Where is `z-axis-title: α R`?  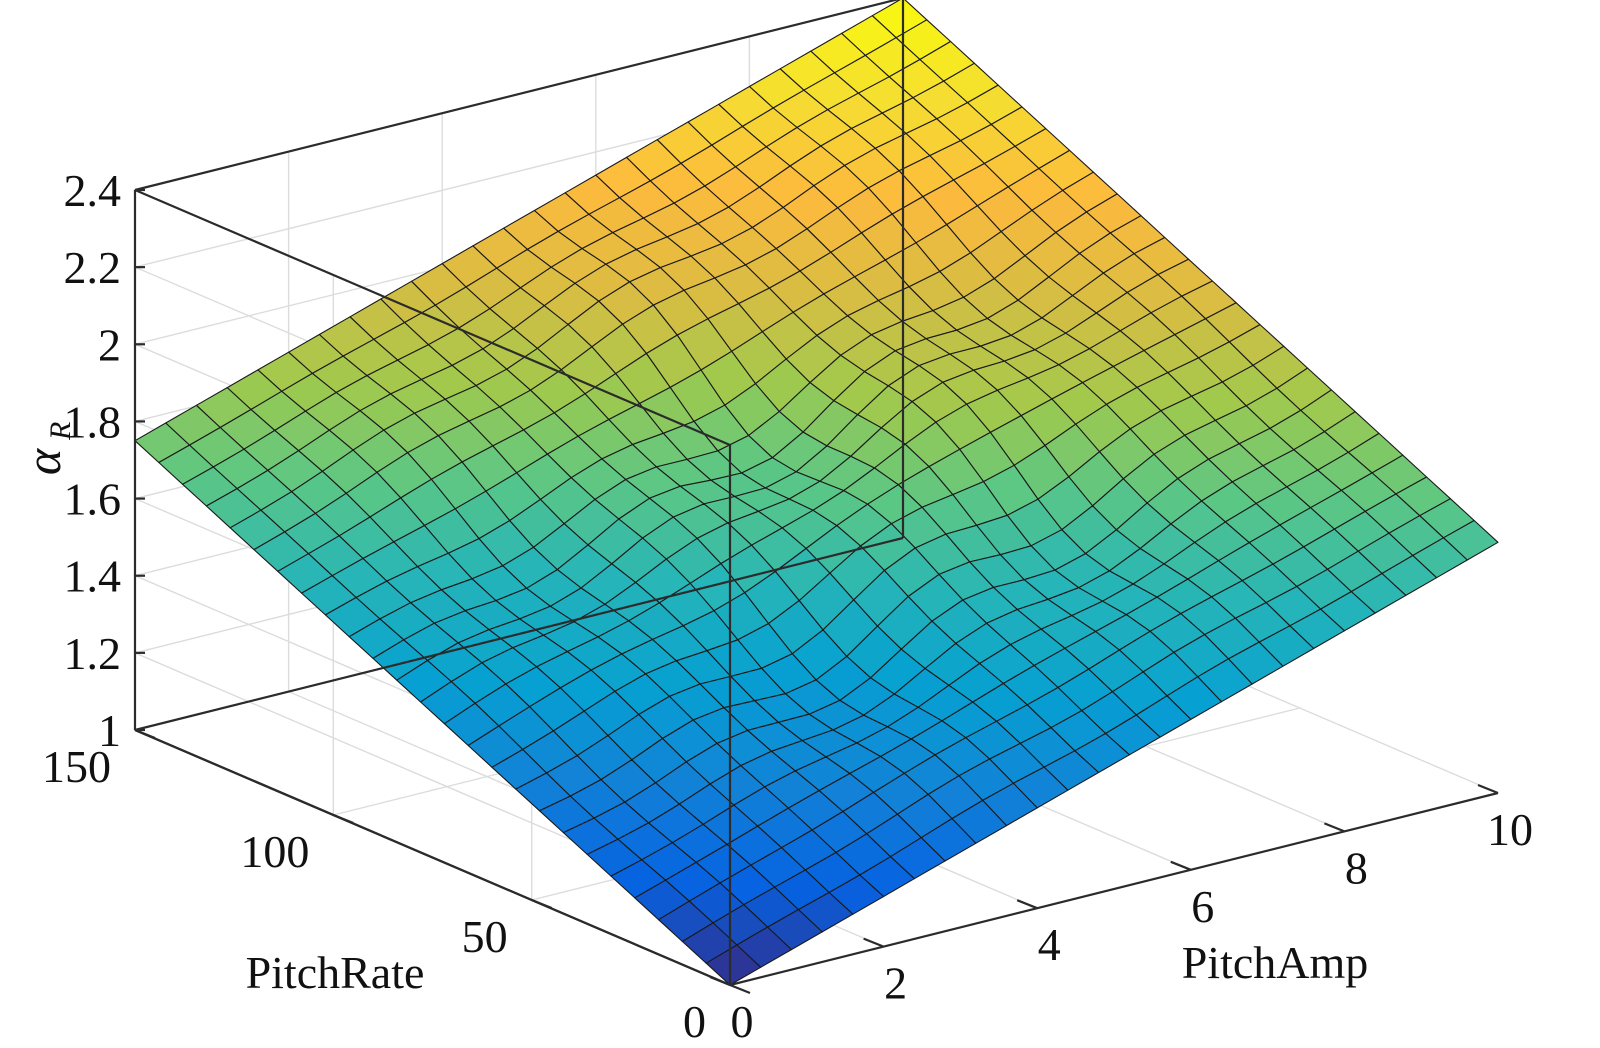 z-axis-title: α R is located at coordinates (46, 448).